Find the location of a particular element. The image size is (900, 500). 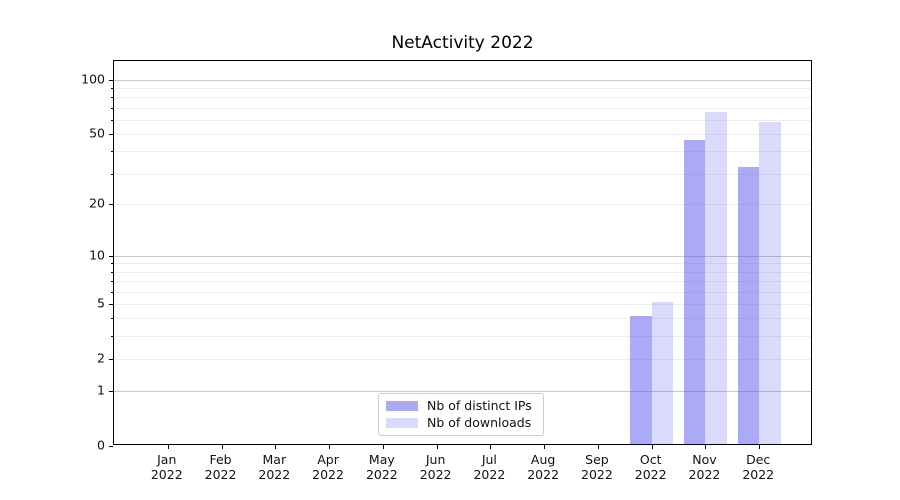

bar-nov-ips is located at coordinates (695, 292).